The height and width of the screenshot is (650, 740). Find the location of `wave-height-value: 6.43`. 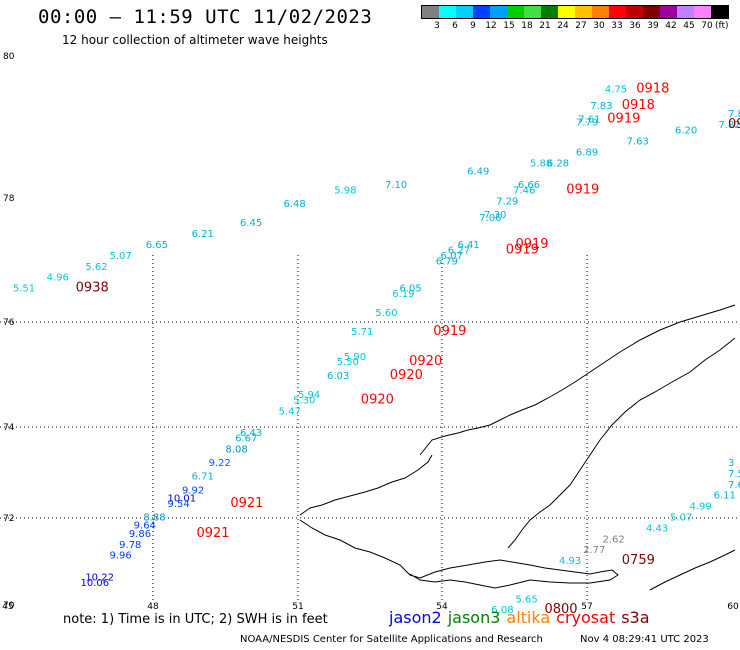

wave-height-value: 6.43 is located at coordinates (251, 433).